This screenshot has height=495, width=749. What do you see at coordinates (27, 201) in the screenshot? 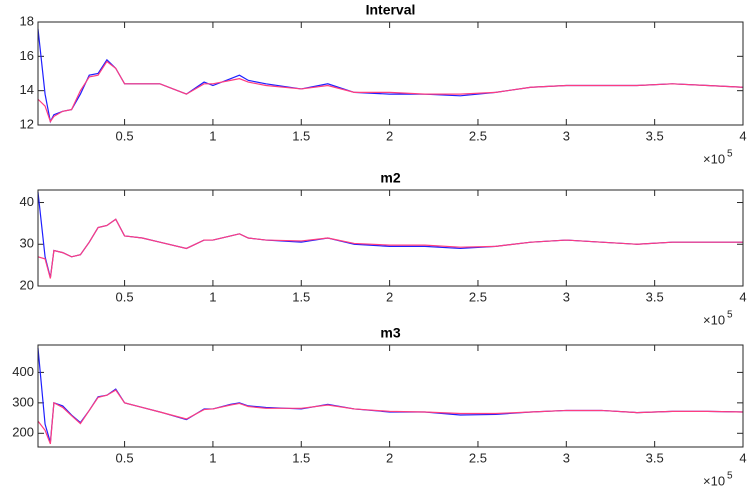
I see `y-tick-label: 40` at bounding box center [27, 201].